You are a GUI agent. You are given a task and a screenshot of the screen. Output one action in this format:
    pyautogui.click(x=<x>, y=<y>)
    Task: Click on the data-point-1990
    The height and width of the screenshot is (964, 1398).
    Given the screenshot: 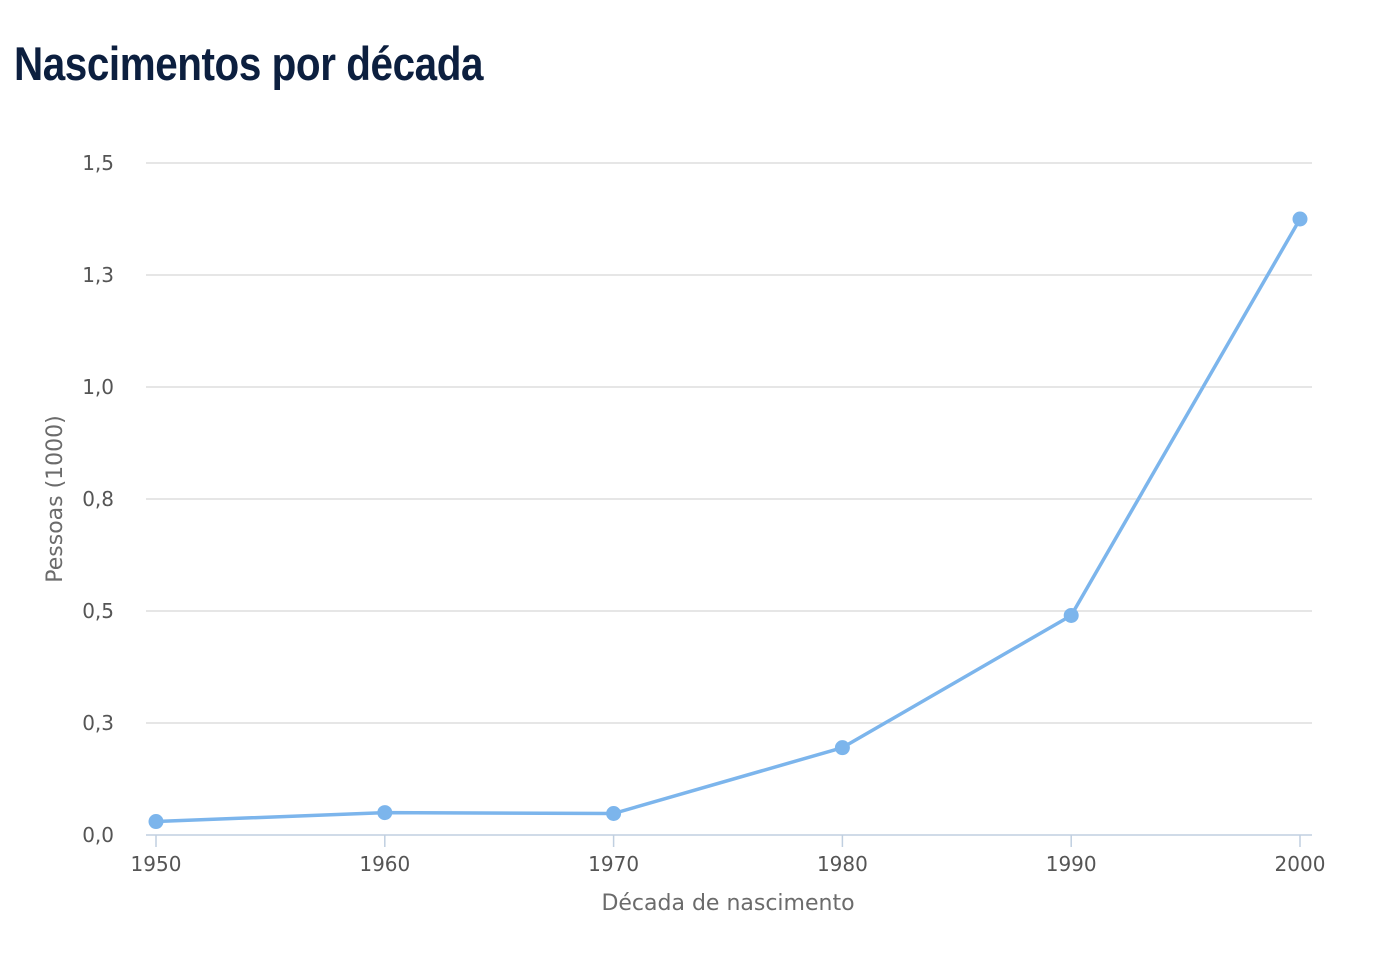 What is the action you would take?
    pyautogui.click(x=1071, y=615)
    